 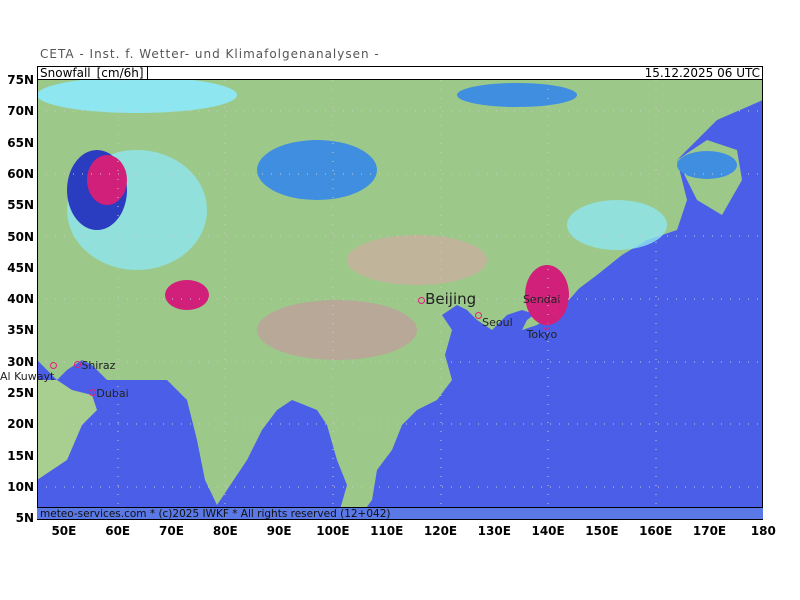 What do you see at coordinates (20, 205) in the screenshot?
I see `lat-tick-label: 55N` at bounding box center [20, 205].